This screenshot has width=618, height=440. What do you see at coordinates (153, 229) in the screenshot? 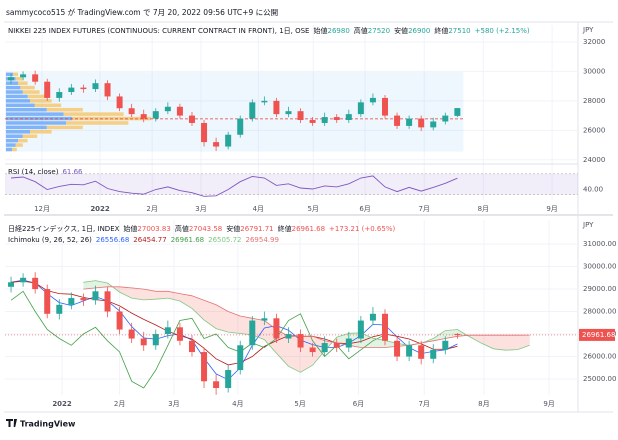
I see `ohlc-value: 27003.83` at bounding box center [153, 229].